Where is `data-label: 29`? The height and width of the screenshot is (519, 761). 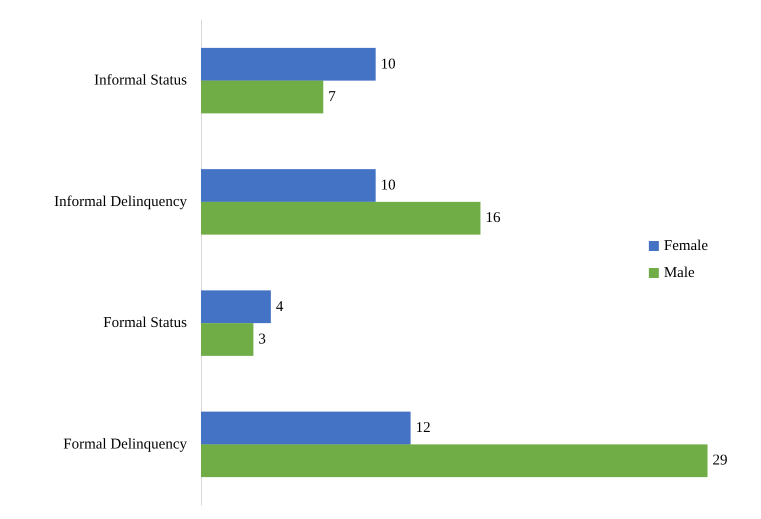
data-label: 29 is located at coordinates (720, 460).